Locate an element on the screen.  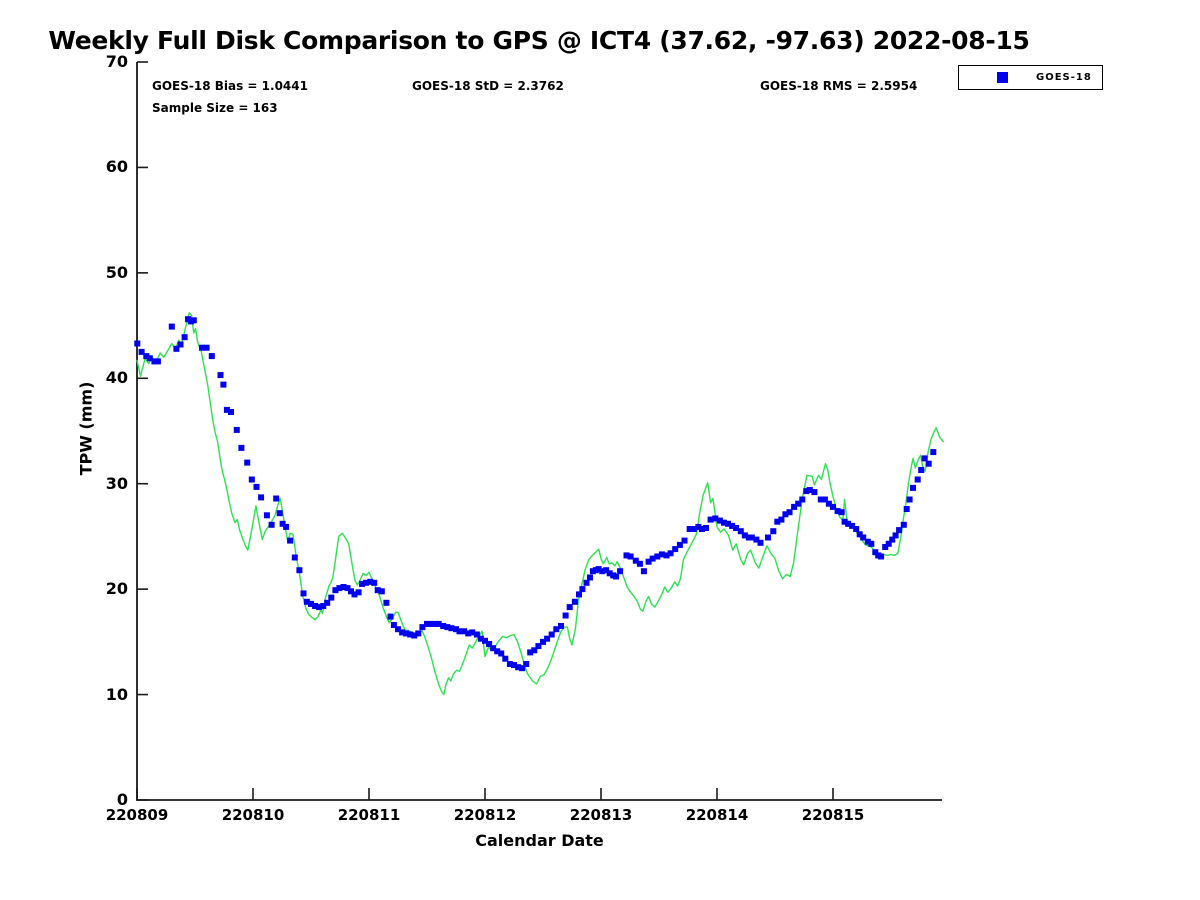
legend-box: GOES-18 is located at coordinates (1030, 77).